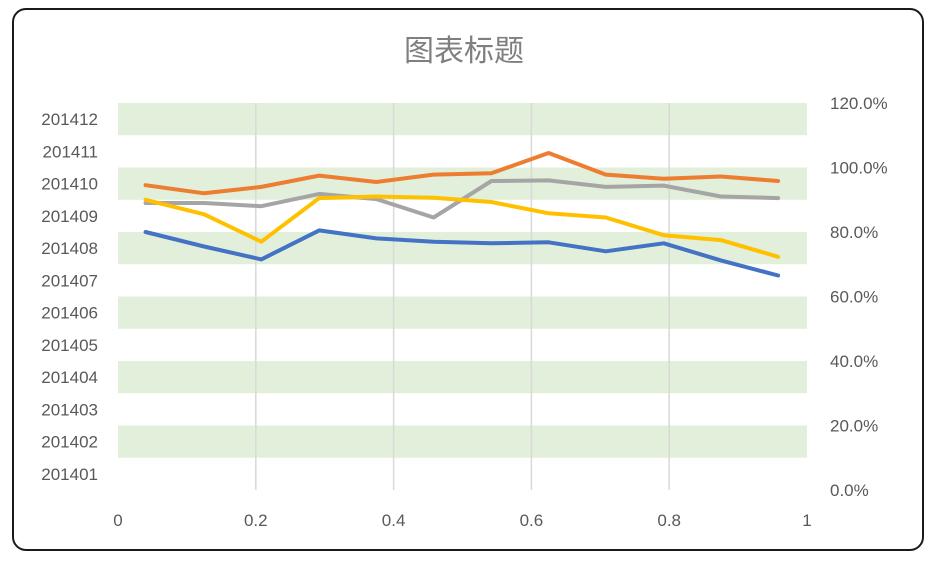 The image size is (947, 563). What do you see at coordinates (69, 216) in the screenshot?
I see `left-tick-label: 201409` at bounding box center [69, 216].